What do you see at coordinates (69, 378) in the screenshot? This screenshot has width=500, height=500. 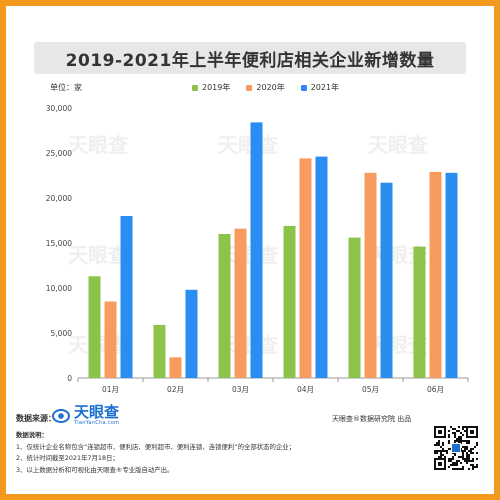 I see `y-tick-label: 0` at bounding box center [69, 378].